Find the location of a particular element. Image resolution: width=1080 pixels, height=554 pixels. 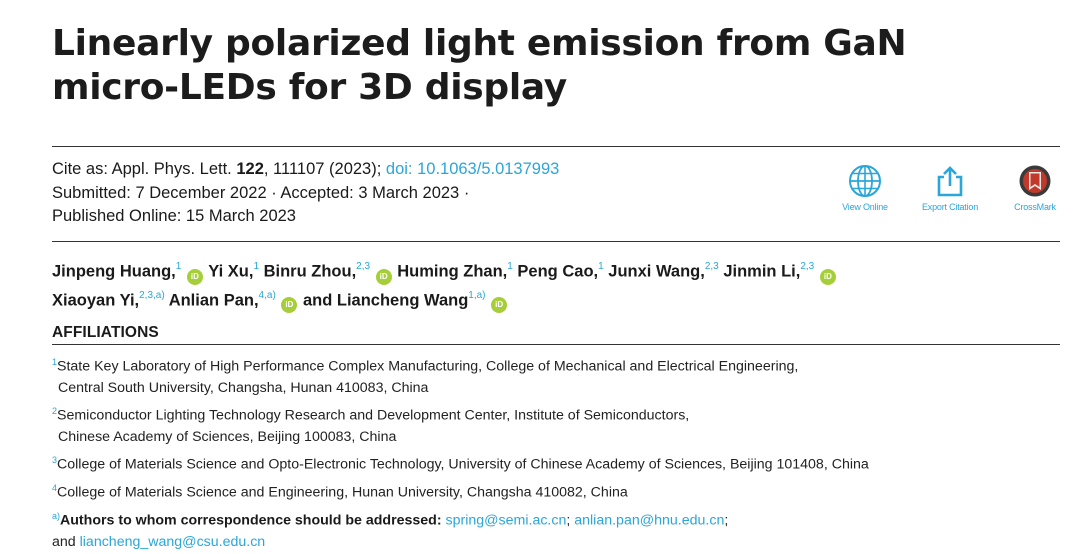

author-name: Jinpeng Huang, is located at coordinates (114, 271).